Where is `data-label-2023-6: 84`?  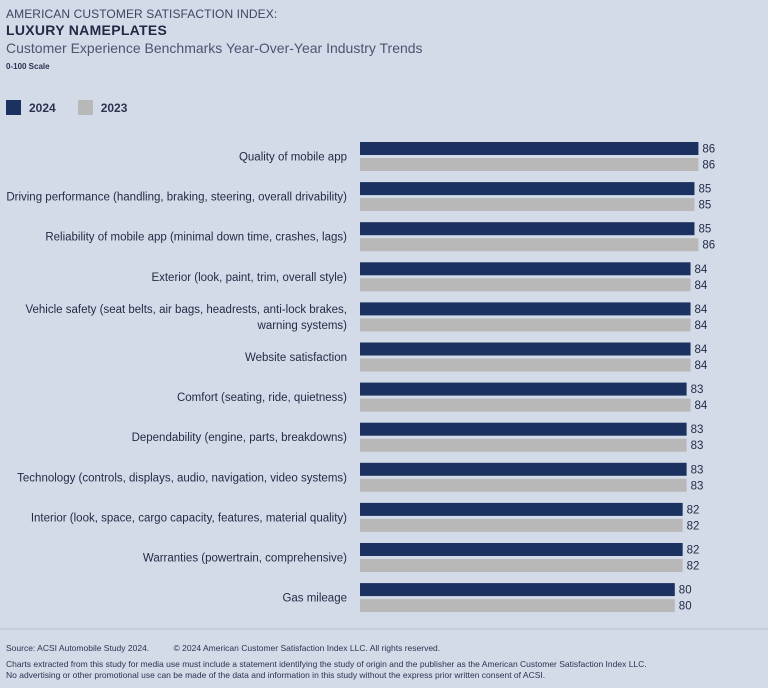
data-label-2023-6: 84 is located at coordinates (701, 406).